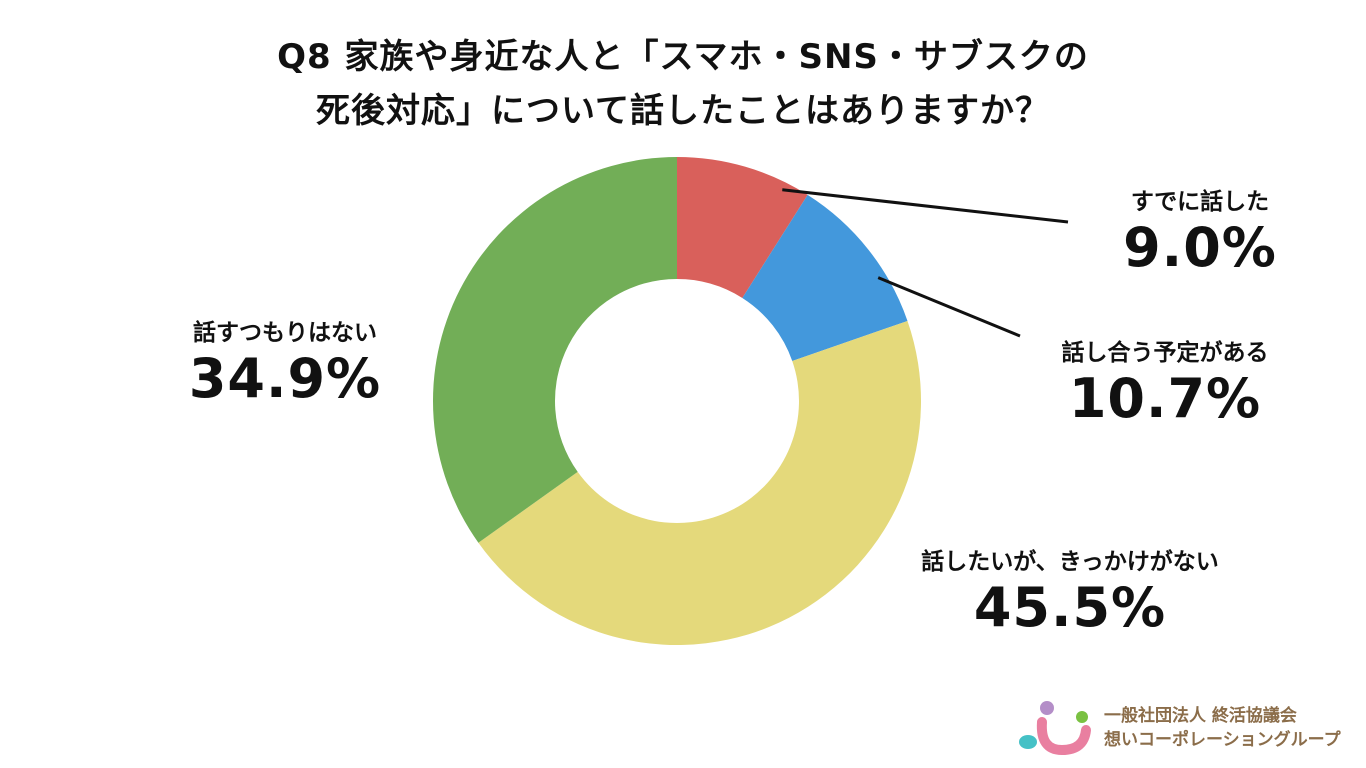  What do you see at coordinates (1200, 716) in the screenshot?
I see `organization-name: 一般社団法人 終活協議会` at bounding box center [1200, 716].